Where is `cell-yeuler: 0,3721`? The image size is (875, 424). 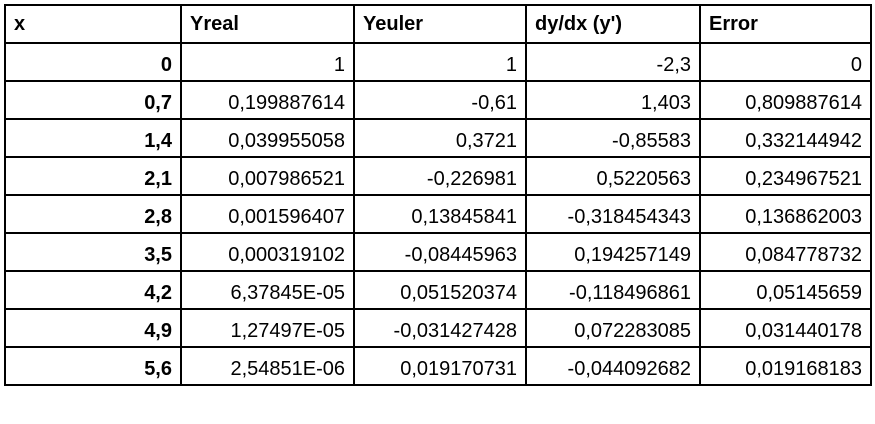 cell-yeuler: 0,3721 is located at coordinates (440, 138).